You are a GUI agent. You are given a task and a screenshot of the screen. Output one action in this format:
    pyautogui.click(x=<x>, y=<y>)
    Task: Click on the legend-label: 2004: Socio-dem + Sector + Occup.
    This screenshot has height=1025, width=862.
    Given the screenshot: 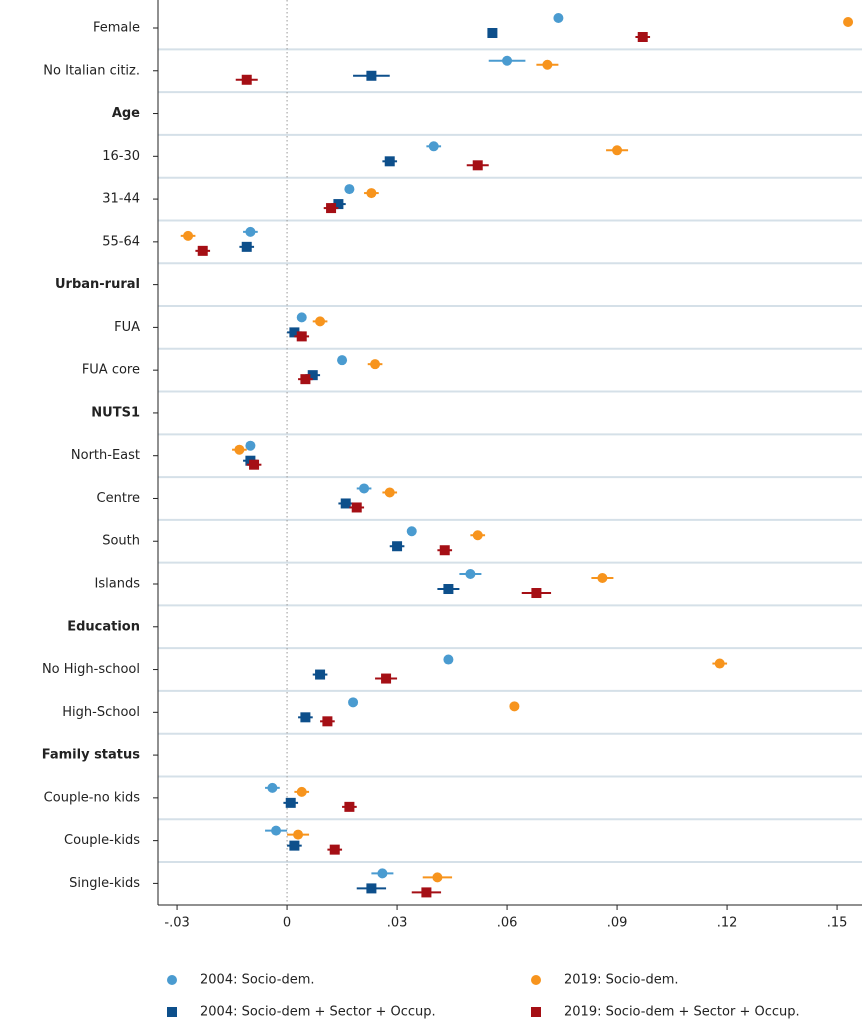 What is the action you would take?
    pyautogui.click(x=318, y=1012)
    